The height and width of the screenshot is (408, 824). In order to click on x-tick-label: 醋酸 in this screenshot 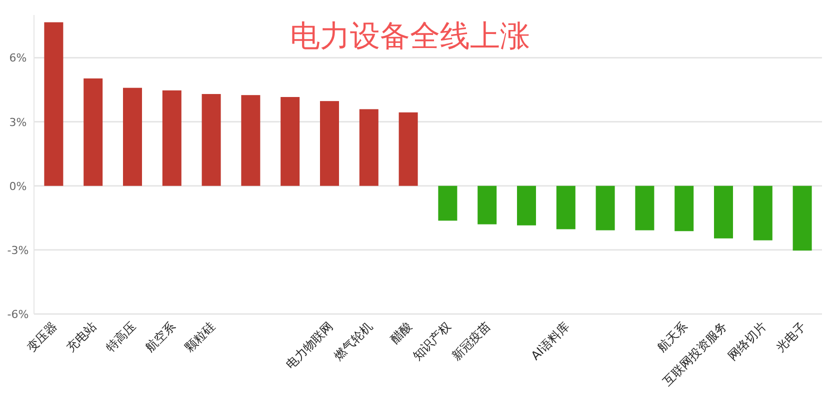, I will do `click(401, 332)`.